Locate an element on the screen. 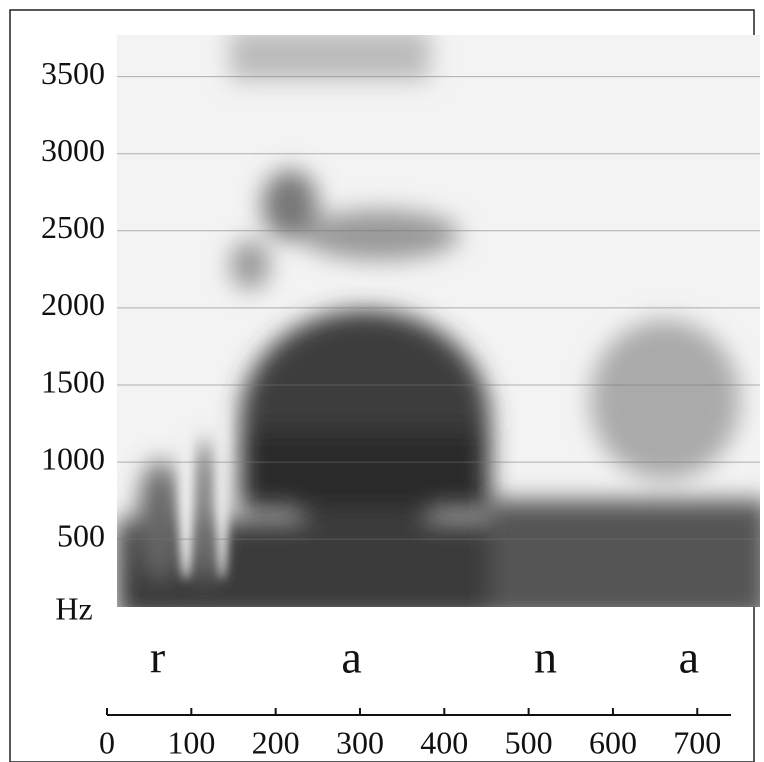 This screenshot has height=762, width=764. notches is located at coordinates (203, 490).